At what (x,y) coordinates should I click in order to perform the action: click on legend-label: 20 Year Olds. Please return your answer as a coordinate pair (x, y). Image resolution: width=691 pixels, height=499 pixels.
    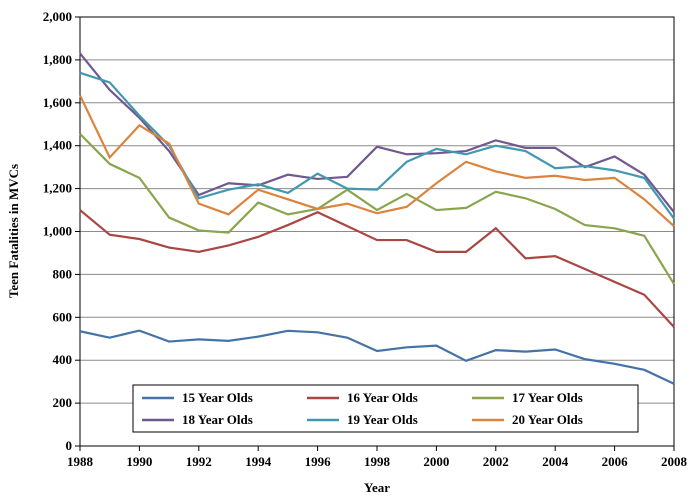
    Looking at the image, I should click on (547, 419).